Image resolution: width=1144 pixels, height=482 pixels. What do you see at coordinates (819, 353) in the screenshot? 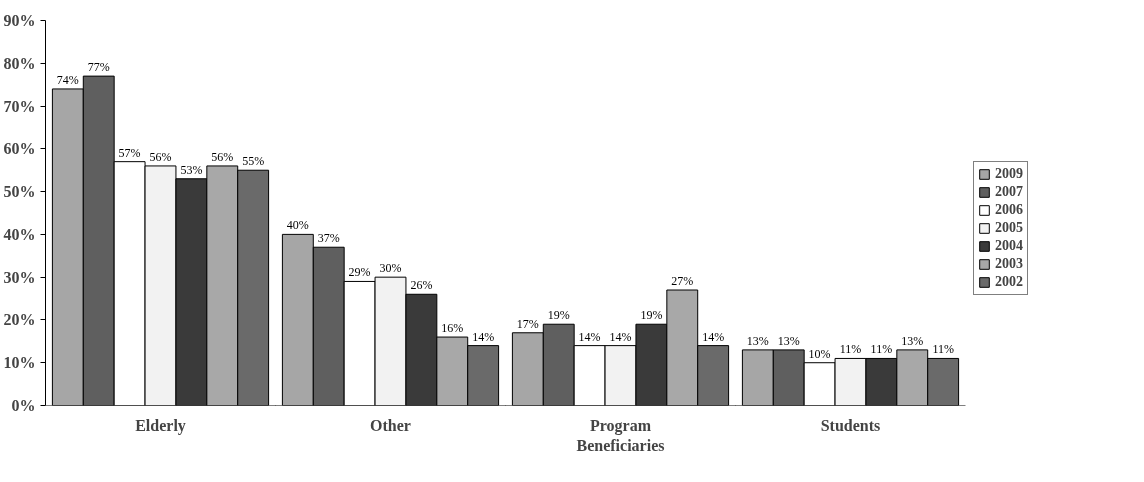
I see `data-label: 10%` at bounding box center [819, 353].